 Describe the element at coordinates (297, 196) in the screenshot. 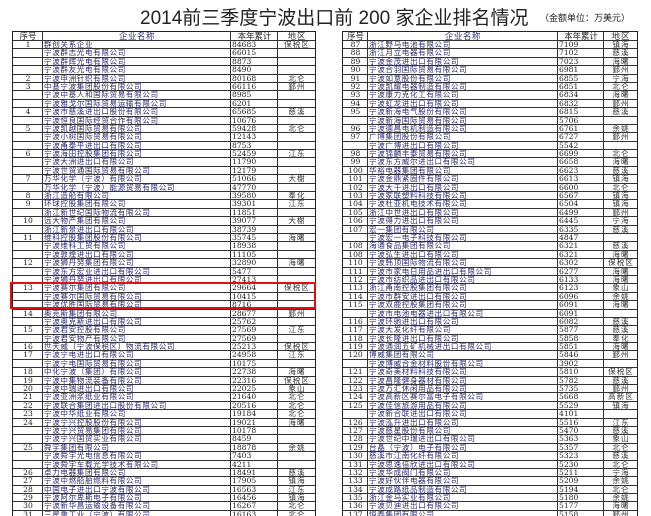

I see `district-cell: 奉化` at that location.